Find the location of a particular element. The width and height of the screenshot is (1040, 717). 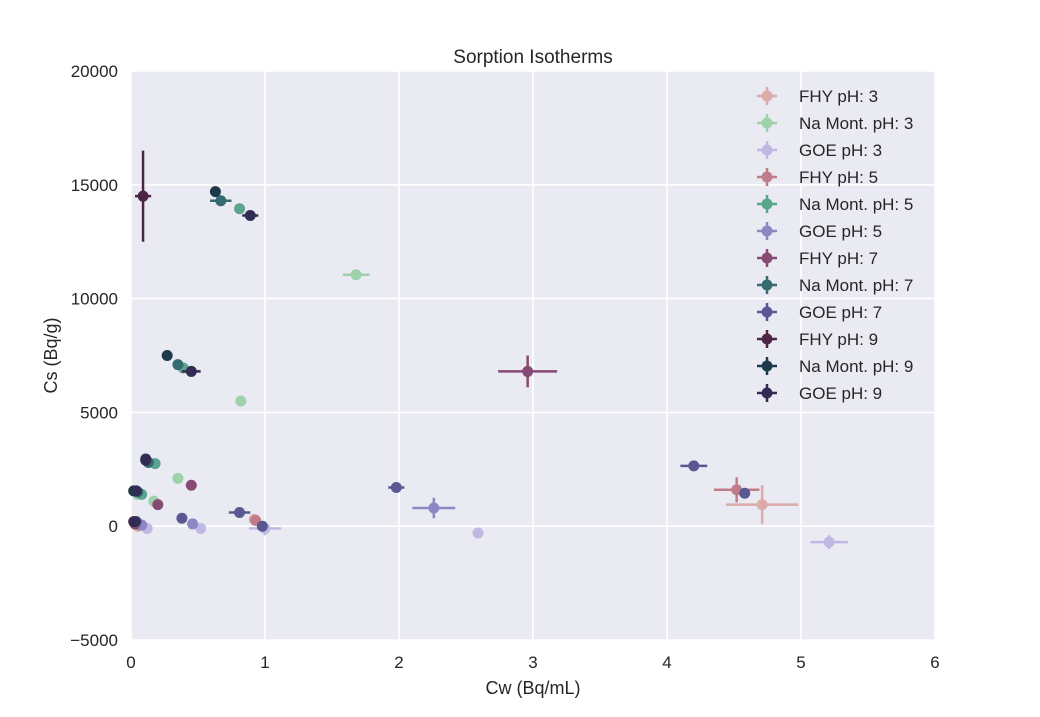

legend-label: FHY pH: 5 is located at coordinates (838, 177).